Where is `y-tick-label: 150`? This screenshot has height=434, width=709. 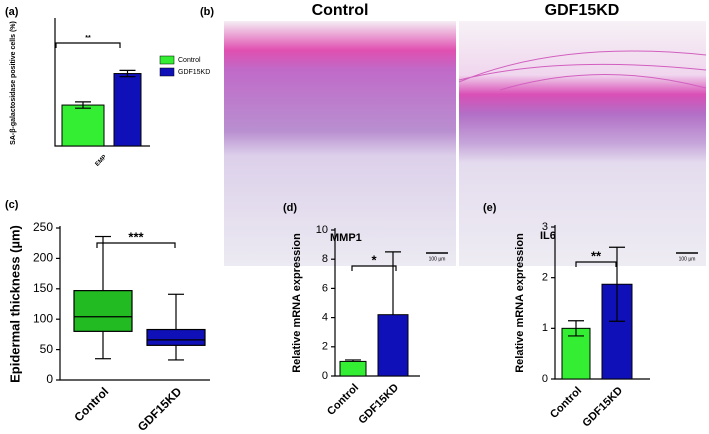 y-tick-label: 150 is located at coordinates (43, 288).